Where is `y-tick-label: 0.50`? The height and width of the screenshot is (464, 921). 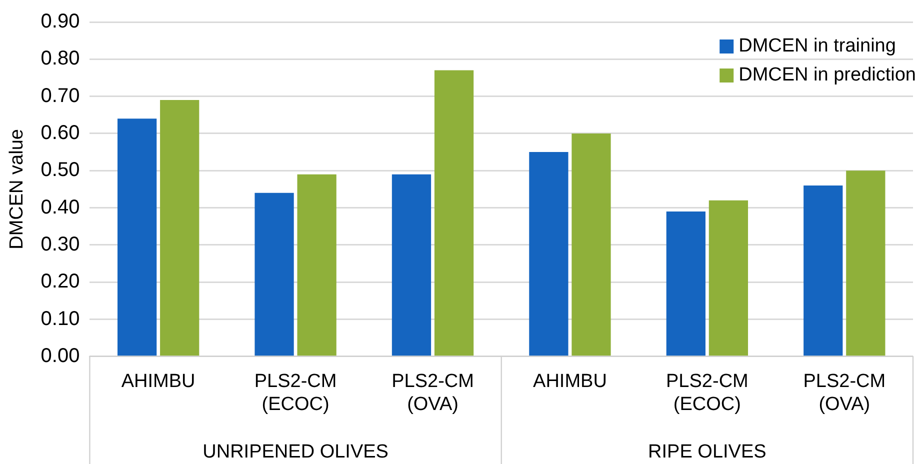
y-tick-label: 0.50 is located at coordinates (60, 170).